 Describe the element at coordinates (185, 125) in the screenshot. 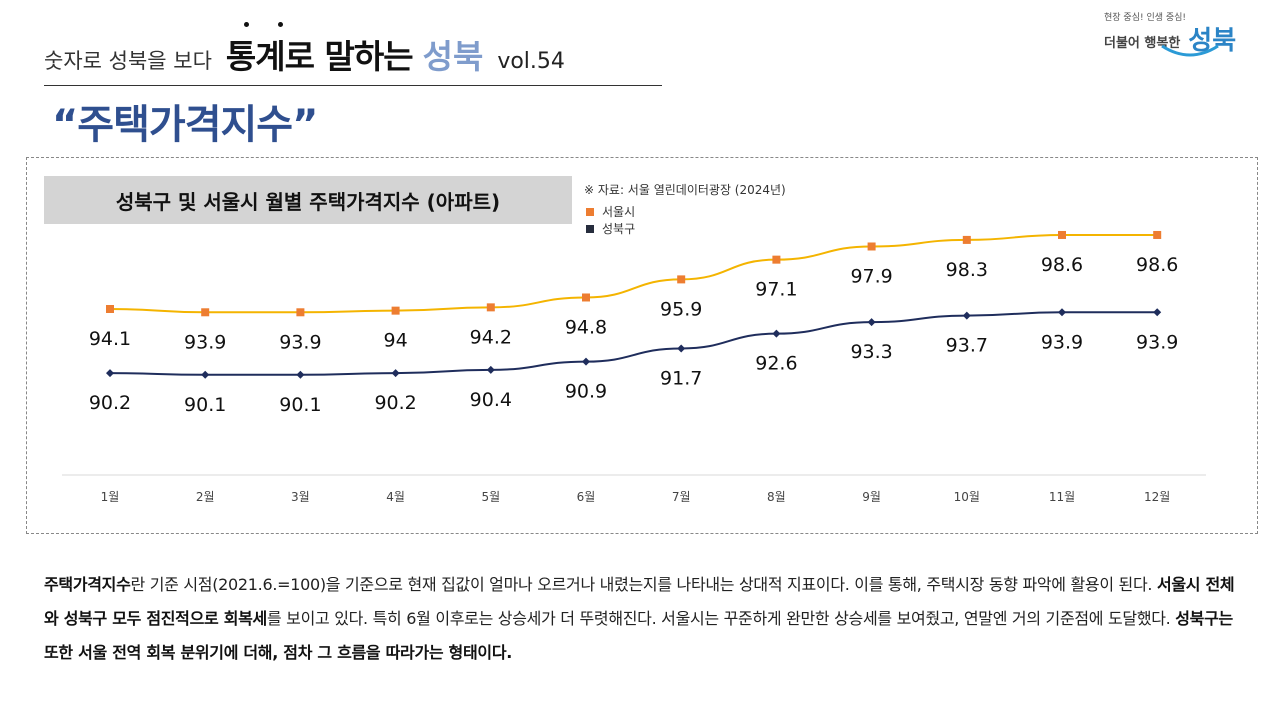

I see `page-title: “주택가격지수”` at that location.